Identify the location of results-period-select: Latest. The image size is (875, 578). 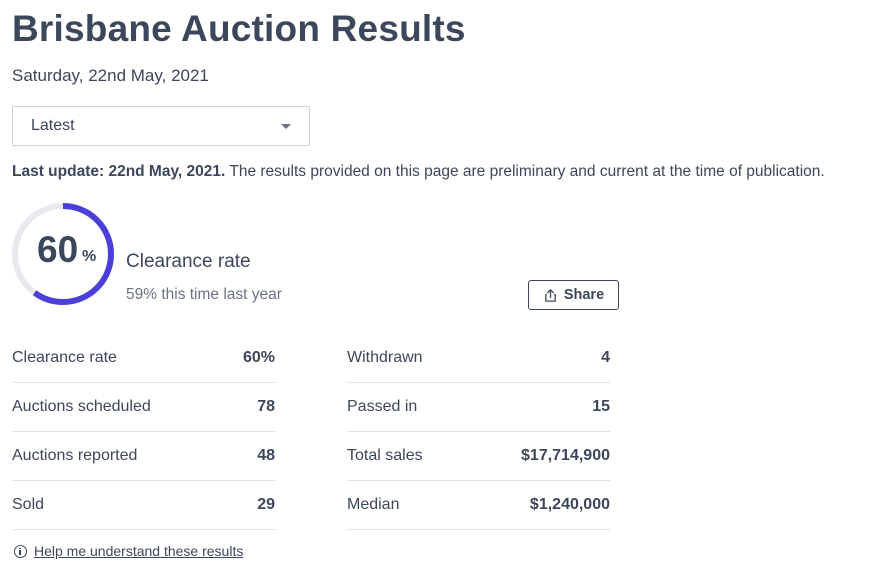
(161, 126).